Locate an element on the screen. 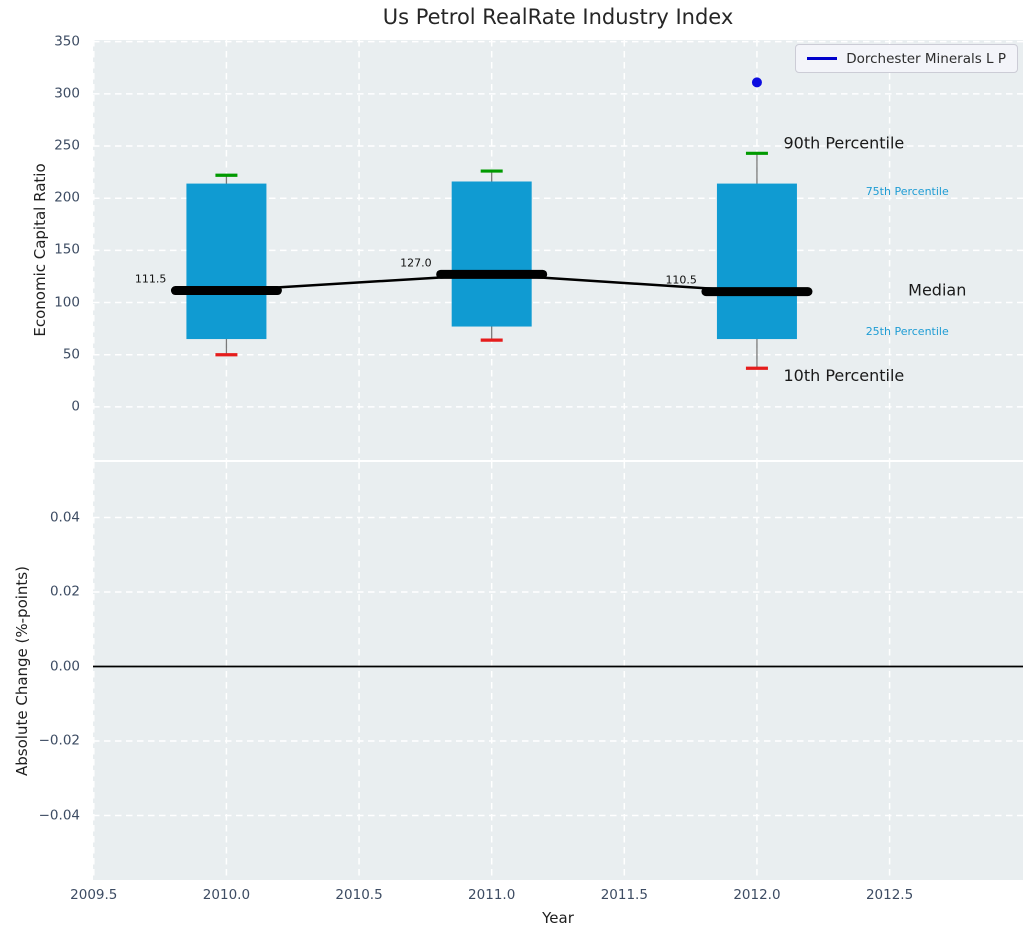 This screenshot has height=942, width=1034. y-tick-label: 250 is located at coordinates (67, 145).